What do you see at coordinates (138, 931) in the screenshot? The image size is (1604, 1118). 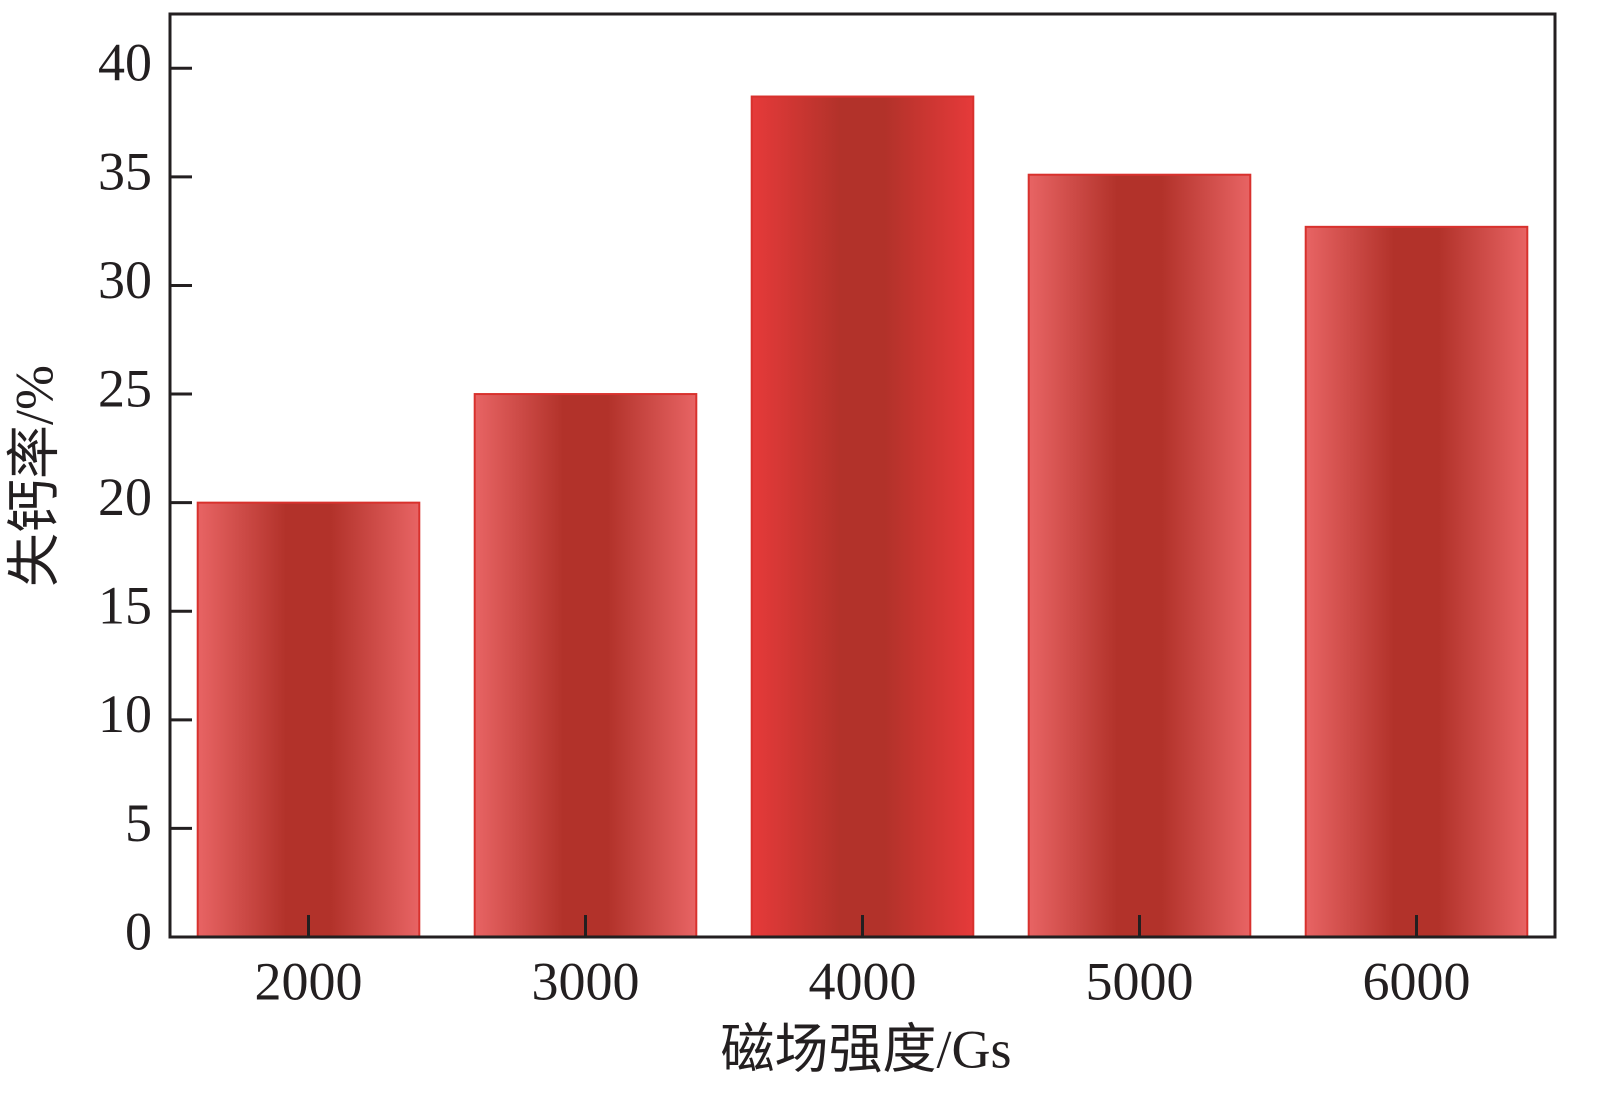 I see `y-tick-label: 0` at bounding box center [138, 931].